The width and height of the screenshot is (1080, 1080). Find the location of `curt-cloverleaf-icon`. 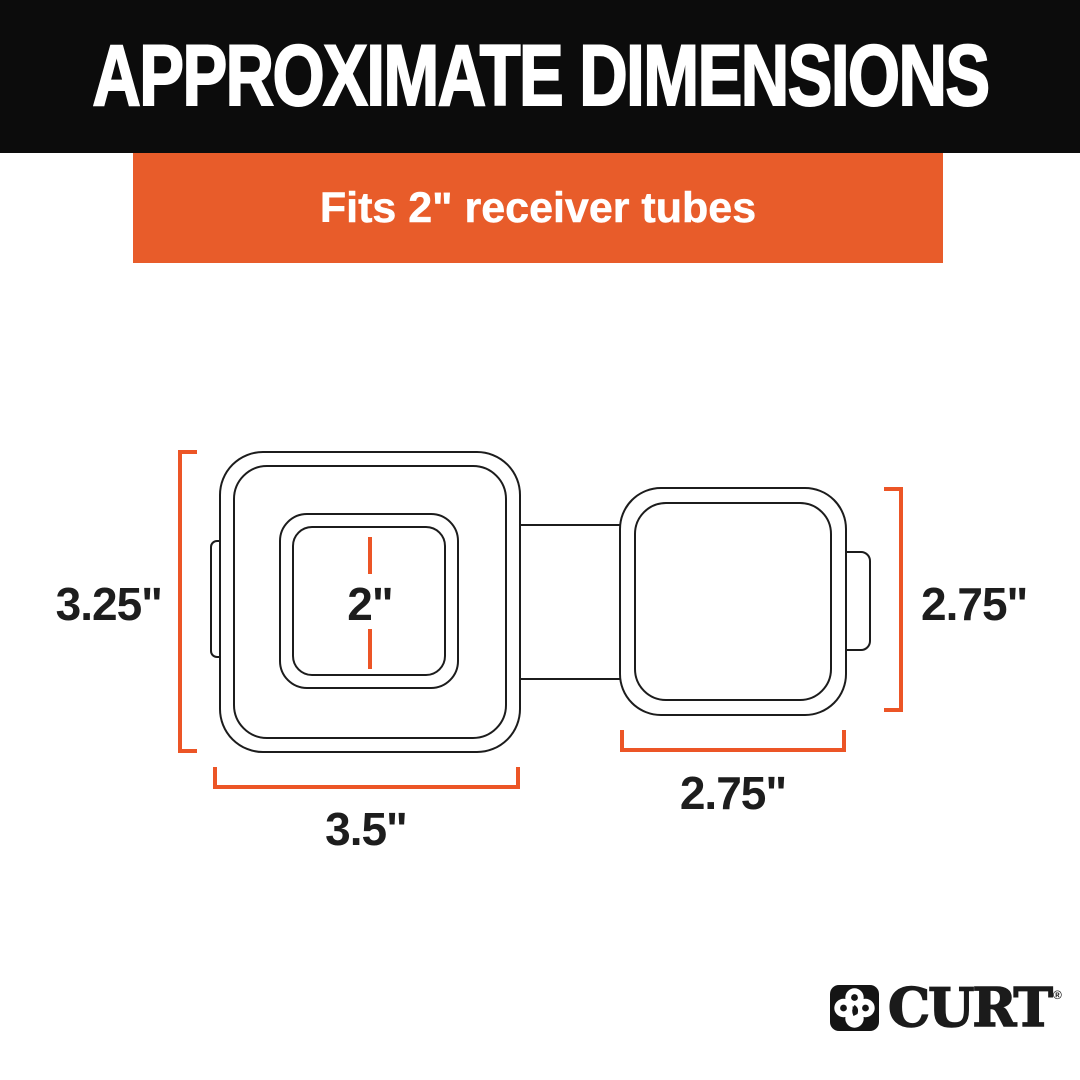

curt-cloverleaf-icon is located at coordinates (854, 1008).